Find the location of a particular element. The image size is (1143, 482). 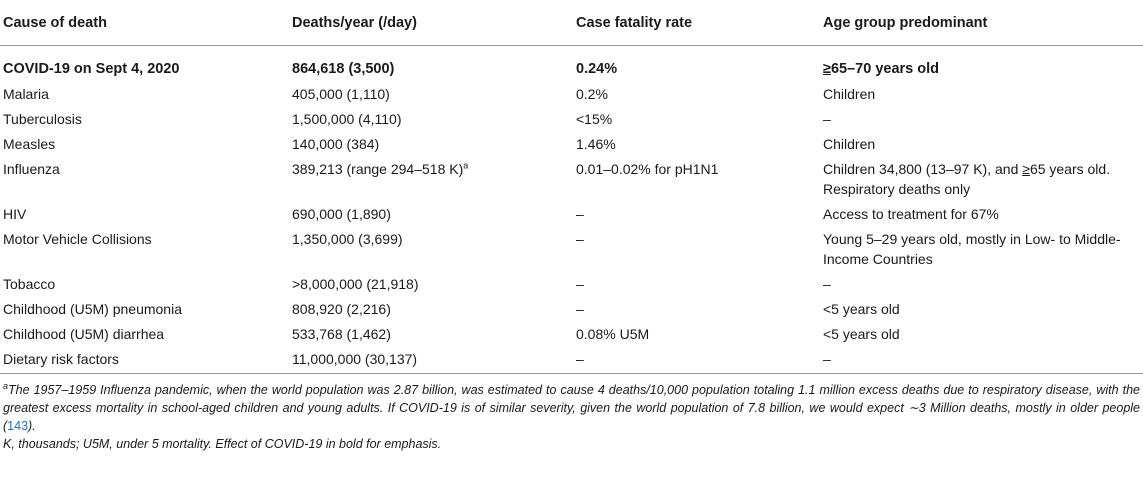

footnote-a-end: ). is located at coordinates (32, 426).